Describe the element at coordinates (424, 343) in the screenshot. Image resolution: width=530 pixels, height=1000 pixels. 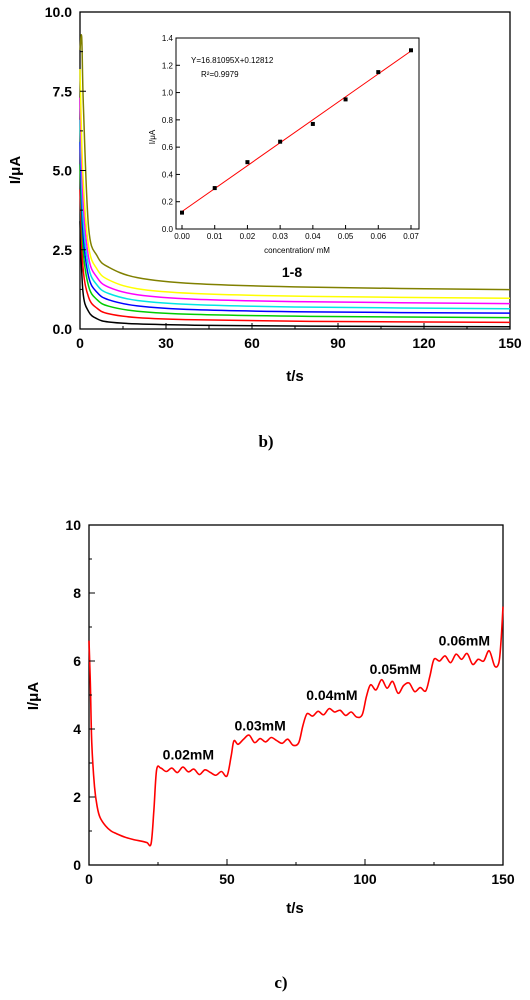
I see `chart-b-xtick-label: 120` at that location.